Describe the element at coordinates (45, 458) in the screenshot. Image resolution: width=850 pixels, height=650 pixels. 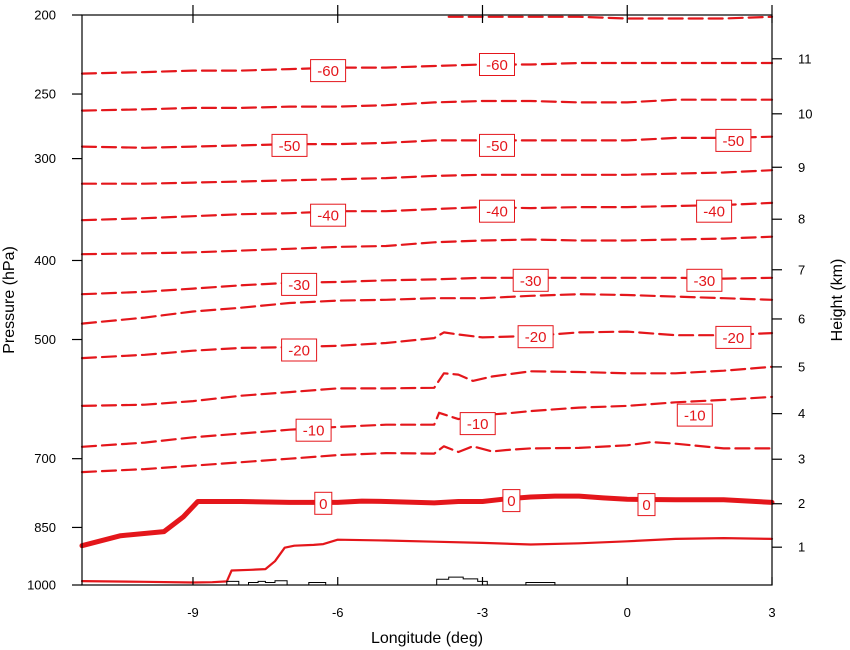
I see `pressure-tick-label: 700` at that location.